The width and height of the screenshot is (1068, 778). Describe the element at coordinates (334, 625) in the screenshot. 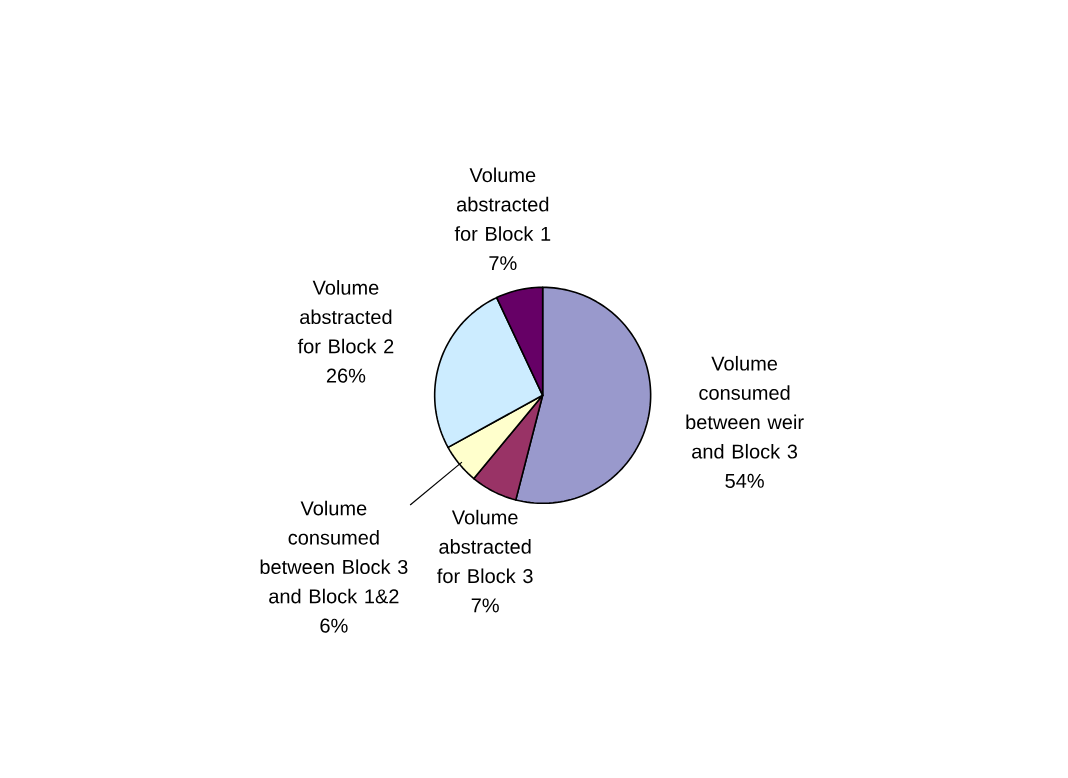

I see `data-label: 6%` at that location.